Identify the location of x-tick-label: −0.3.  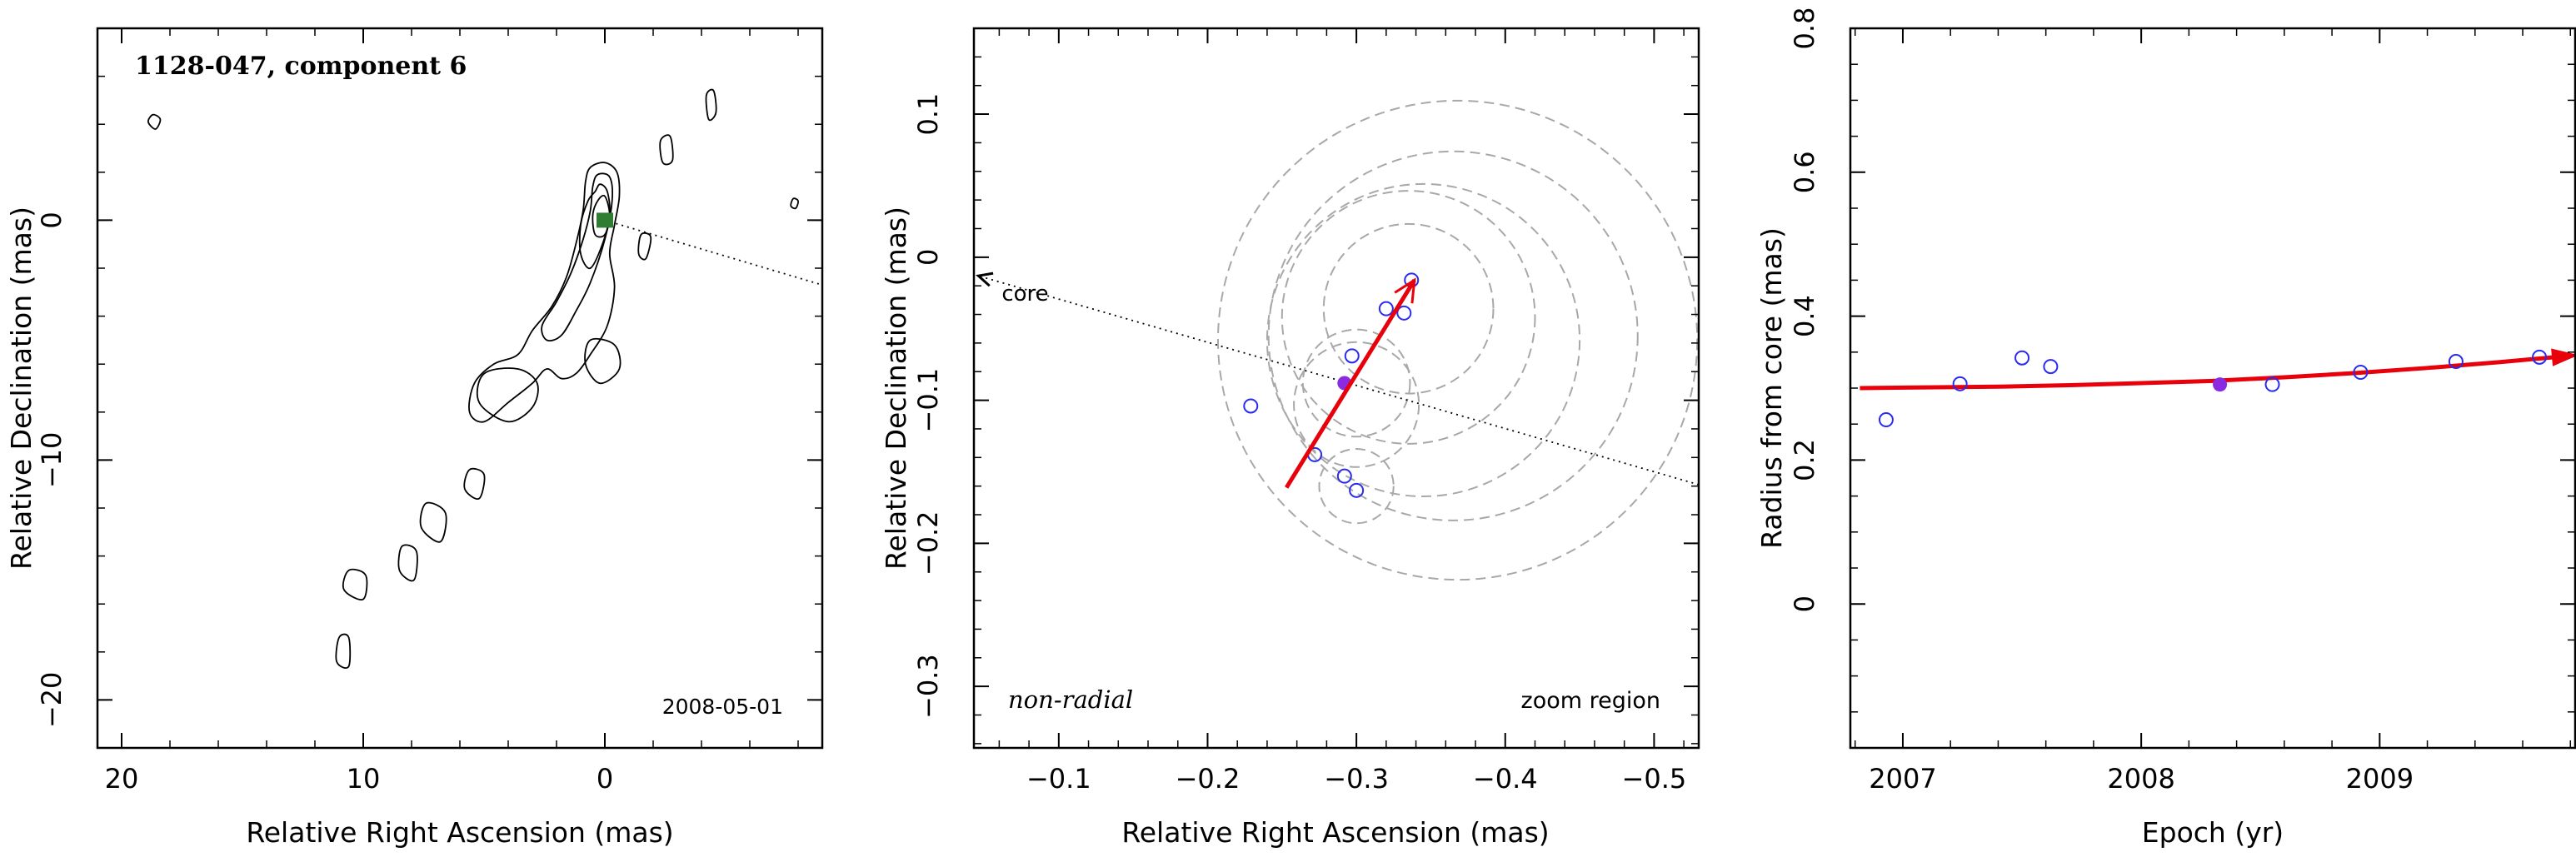
(1356, 779).